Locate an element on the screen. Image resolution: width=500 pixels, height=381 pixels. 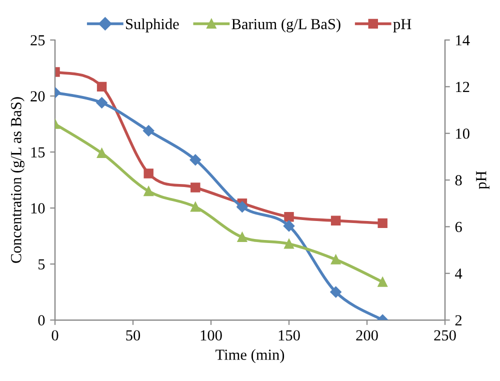
y-tick-label: 25 is located at coordinates (37, 40).